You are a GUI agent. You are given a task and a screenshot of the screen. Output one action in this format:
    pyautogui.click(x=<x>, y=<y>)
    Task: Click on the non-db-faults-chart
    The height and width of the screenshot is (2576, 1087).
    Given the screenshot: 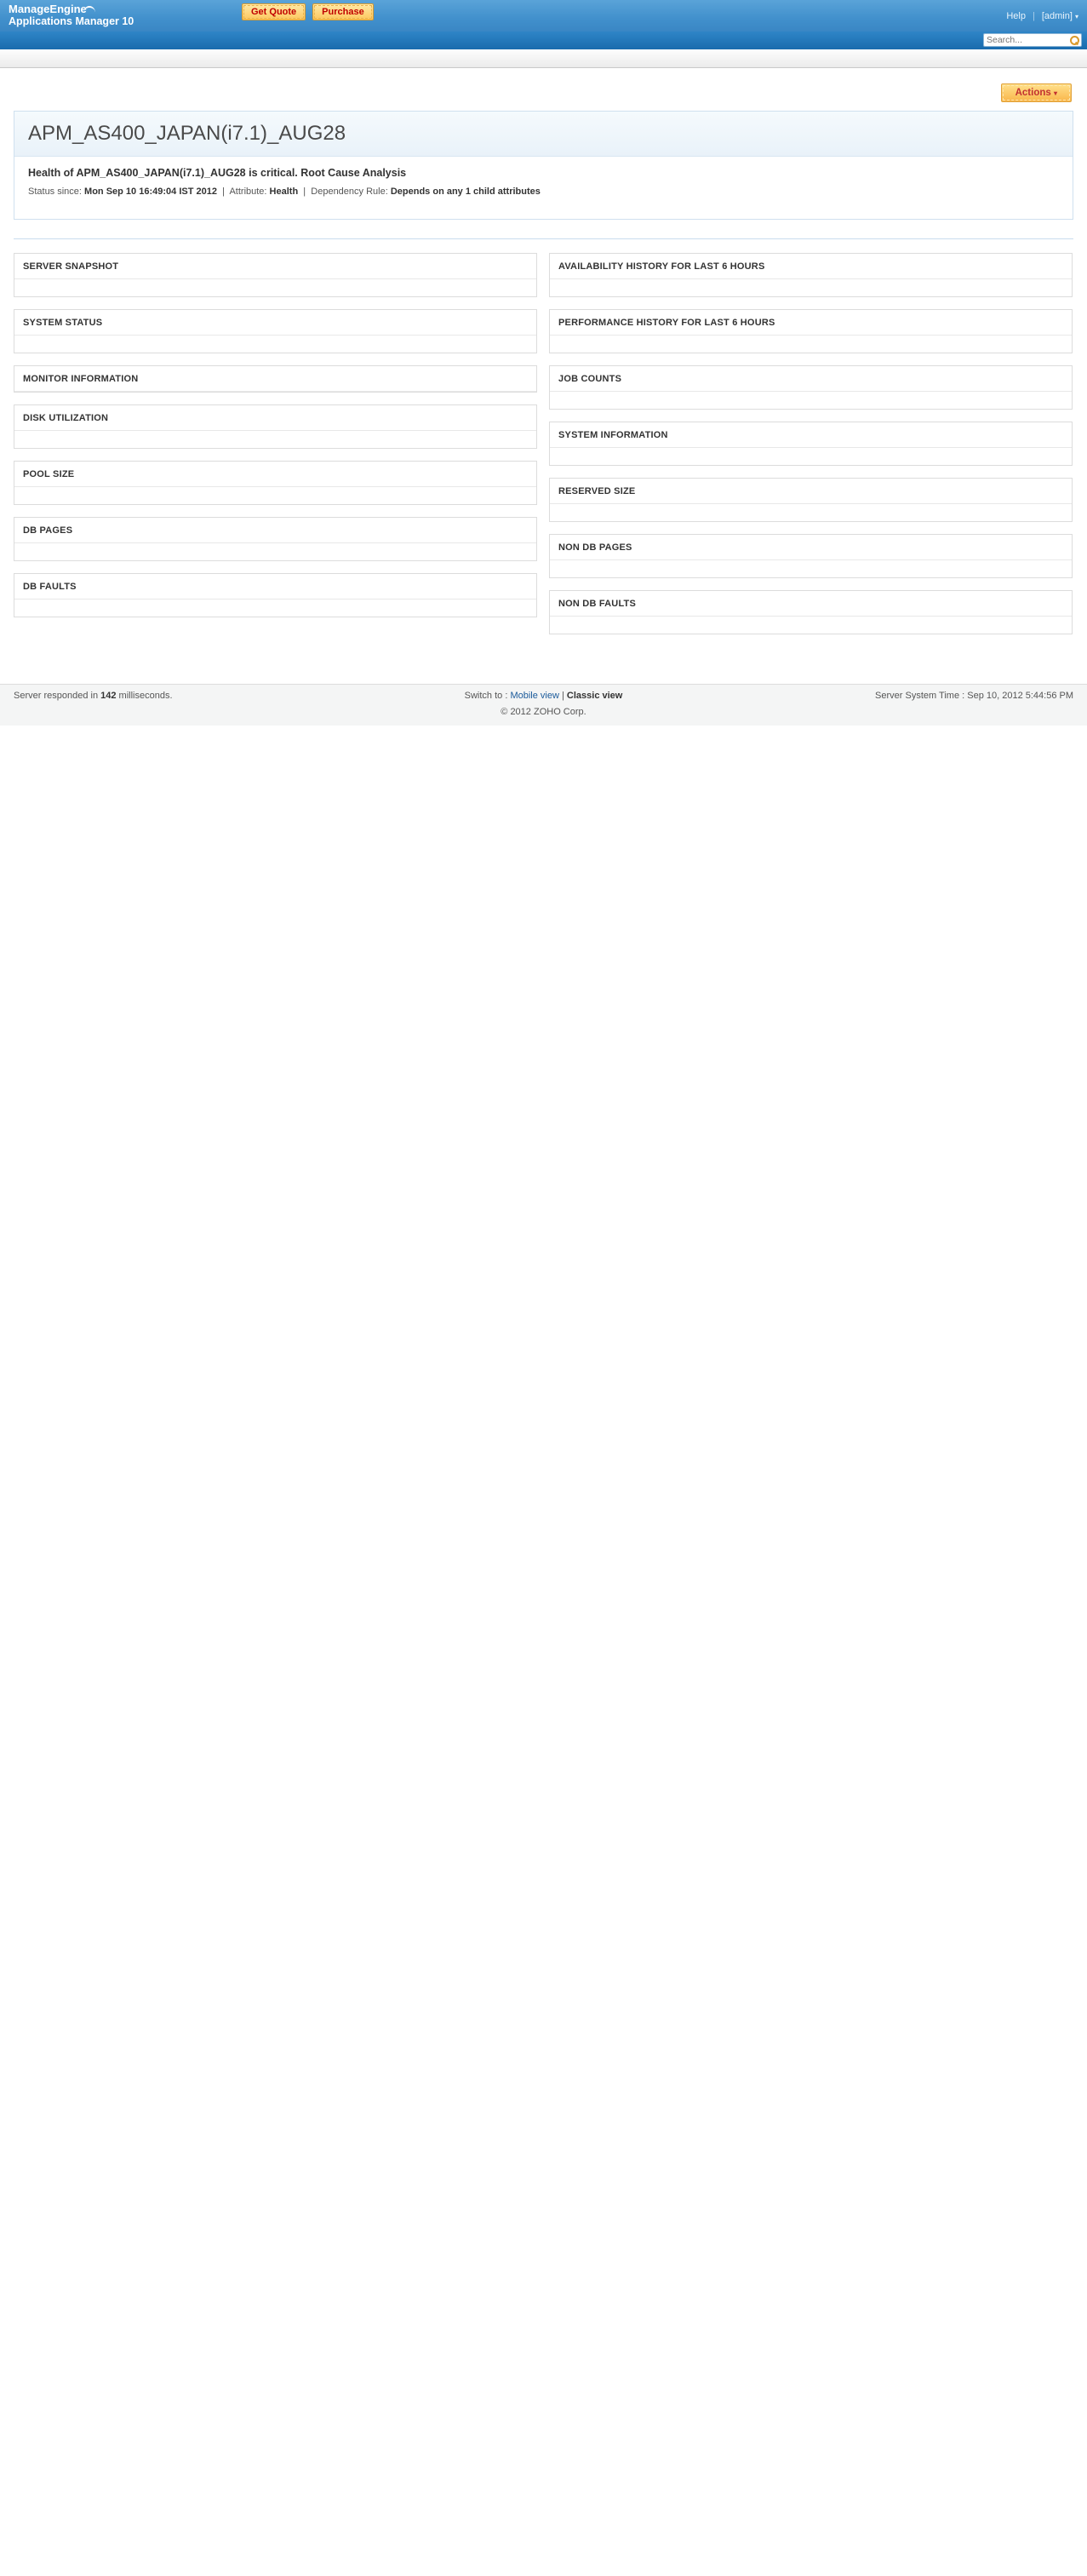 What is the action you would take?
    pyautogui.click(x=811, y=625)
    